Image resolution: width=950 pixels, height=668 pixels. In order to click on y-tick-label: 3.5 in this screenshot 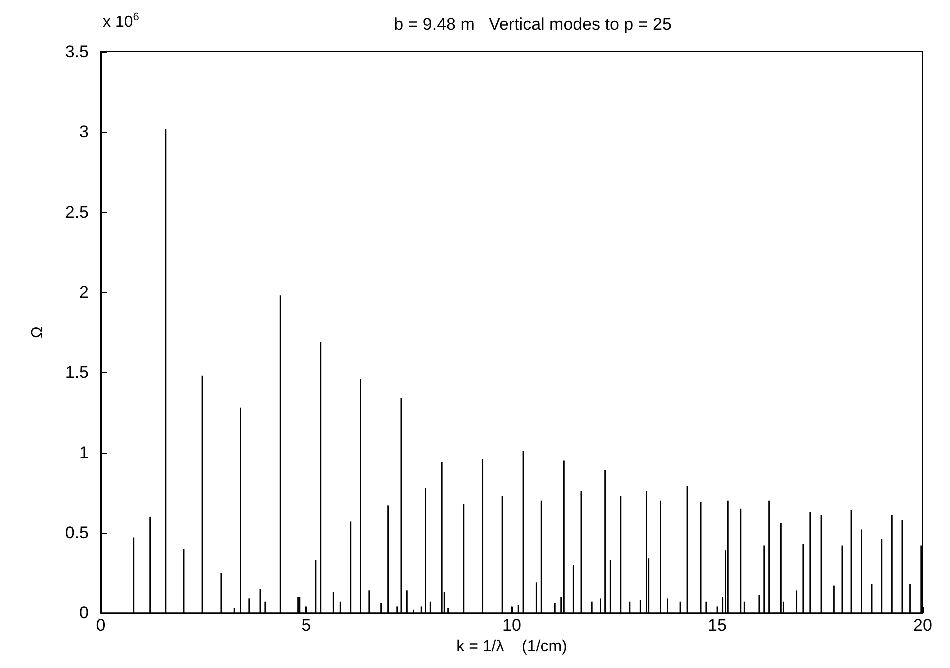, I will do `click(77, 52)`.